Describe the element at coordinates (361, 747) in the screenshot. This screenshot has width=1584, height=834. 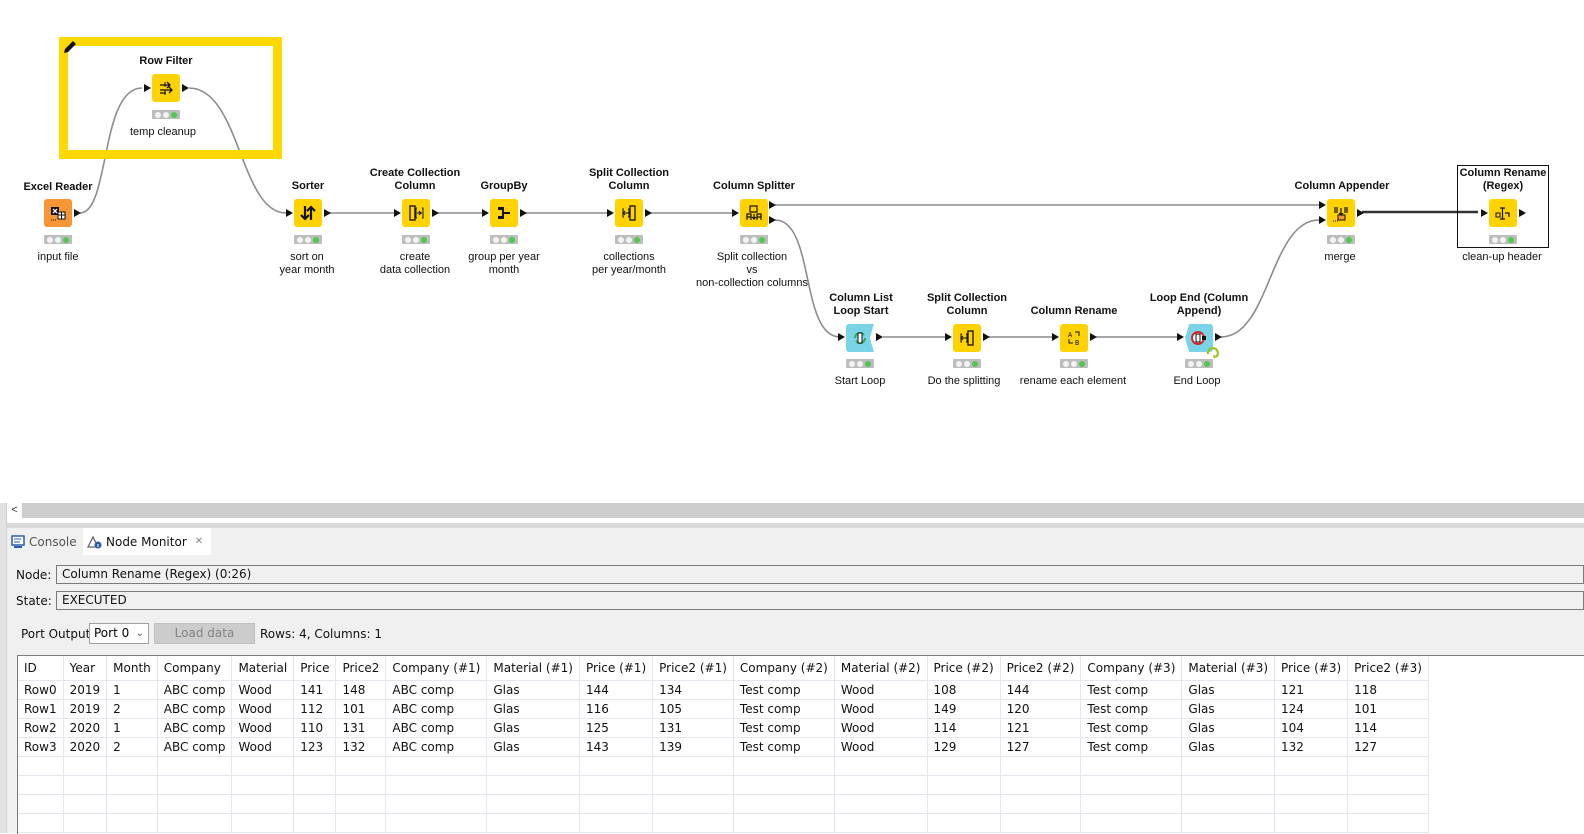
I see `cell: 132` at that location.